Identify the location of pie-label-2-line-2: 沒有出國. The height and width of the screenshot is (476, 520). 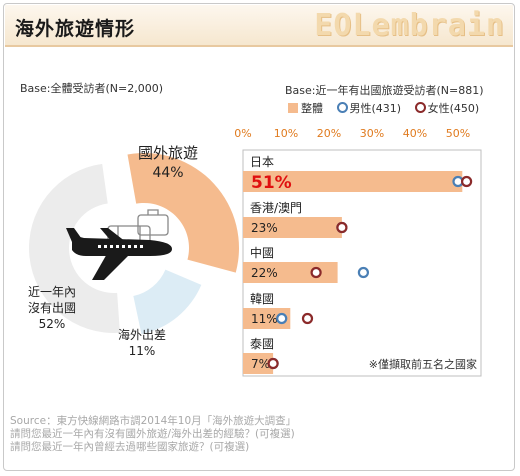
(52, 308).